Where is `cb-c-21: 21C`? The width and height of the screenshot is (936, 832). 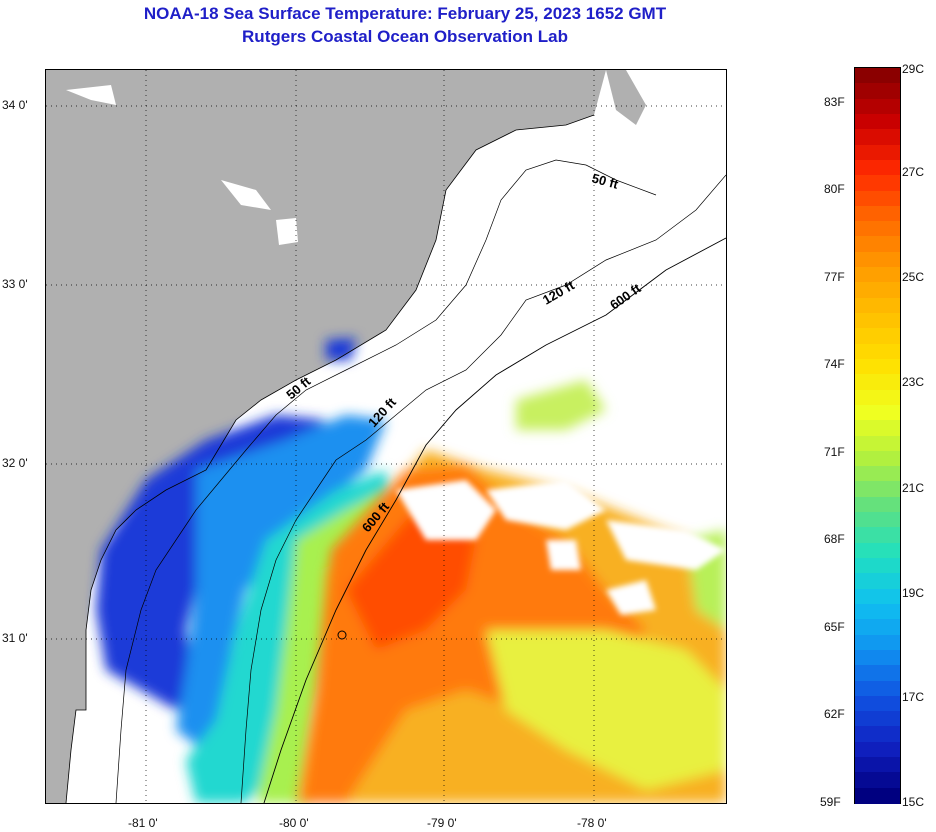 cb-c-21: 21C is located at coordinates (913, 488).